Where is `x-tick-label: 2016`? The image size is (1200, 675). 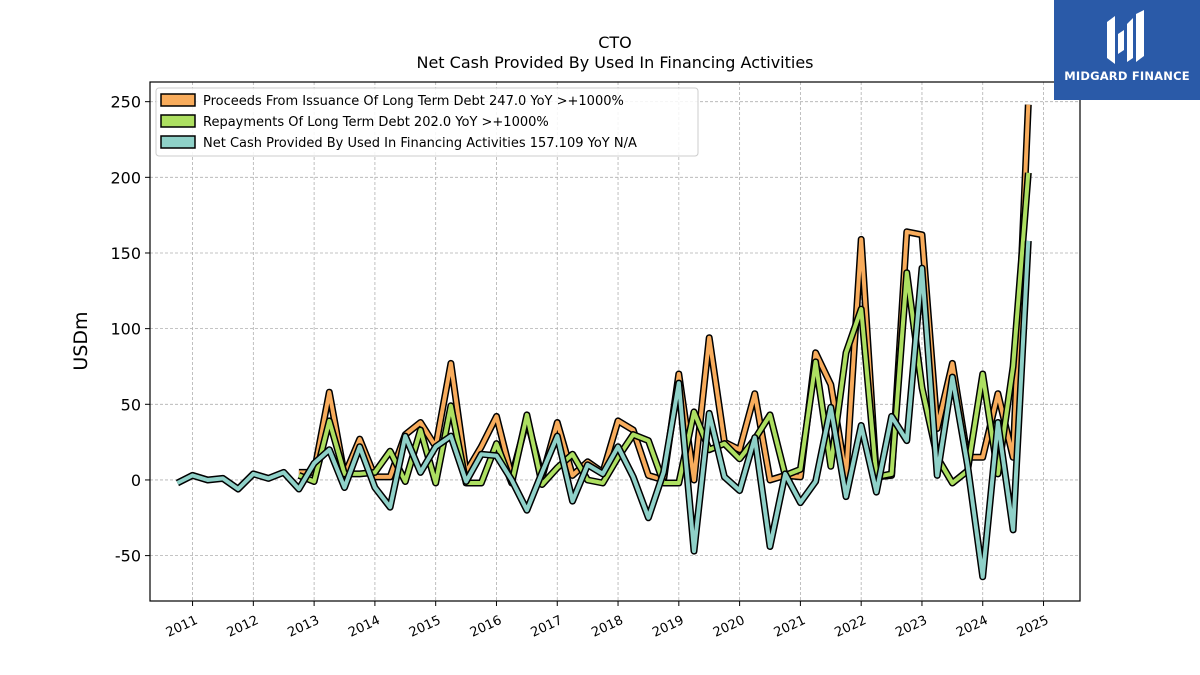
x-tick-label: 2016 is located at coordinates (486, 627).